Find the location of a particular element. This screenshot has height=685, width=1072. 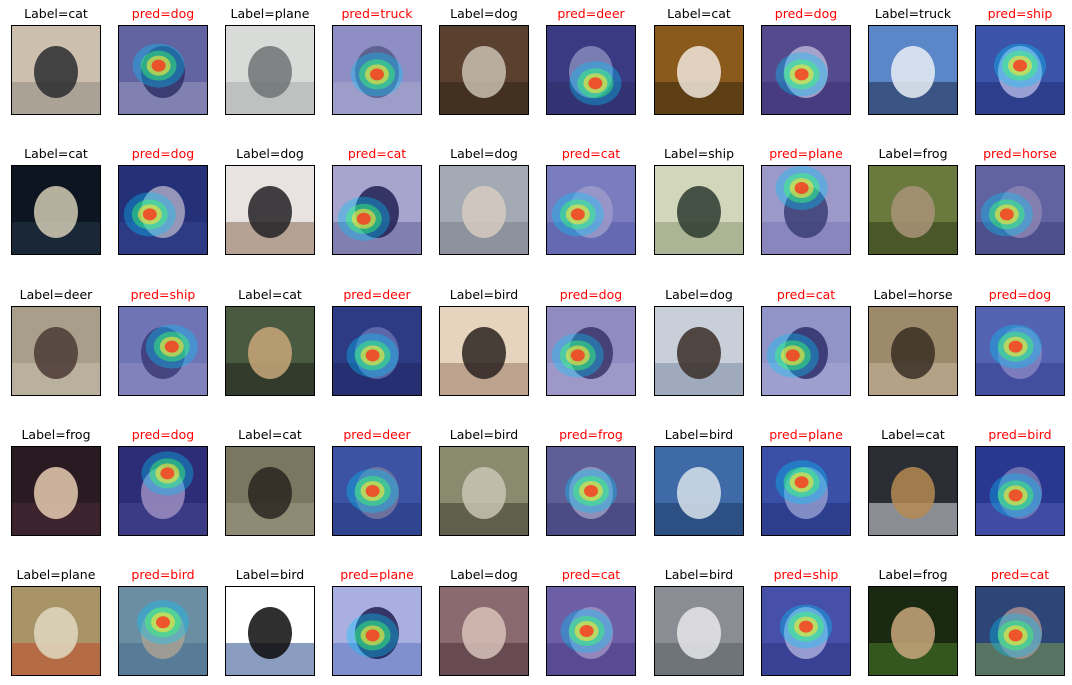

label-panel: Label=bird is located at coordinates (270, 620).